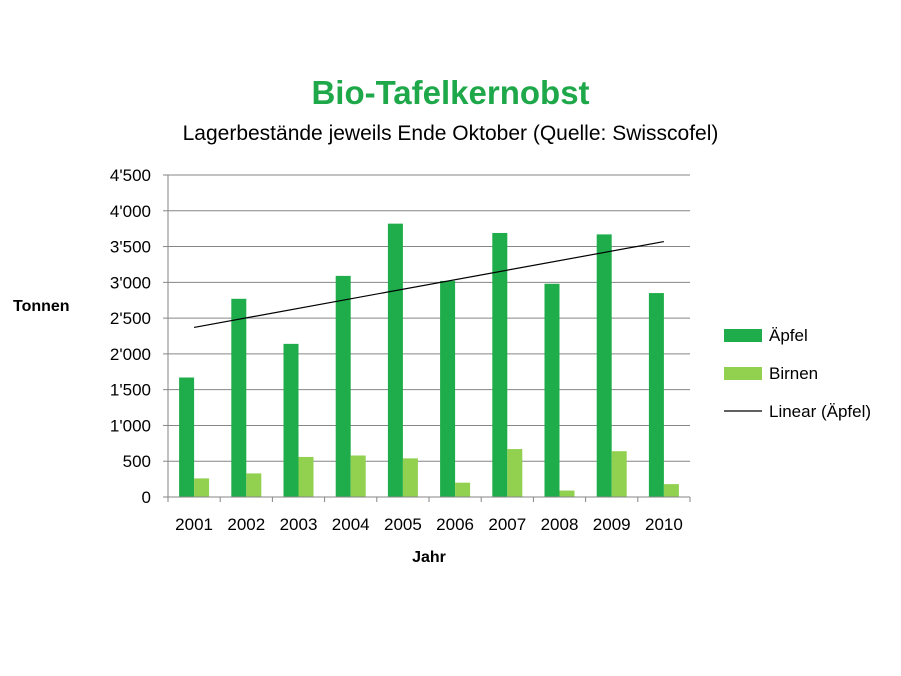 The image size is (901, 676). What do you see at coordinates (130, 211) in the screenshot?
I see `y-tick-label: 4'000` at bounding box center [130, 211].